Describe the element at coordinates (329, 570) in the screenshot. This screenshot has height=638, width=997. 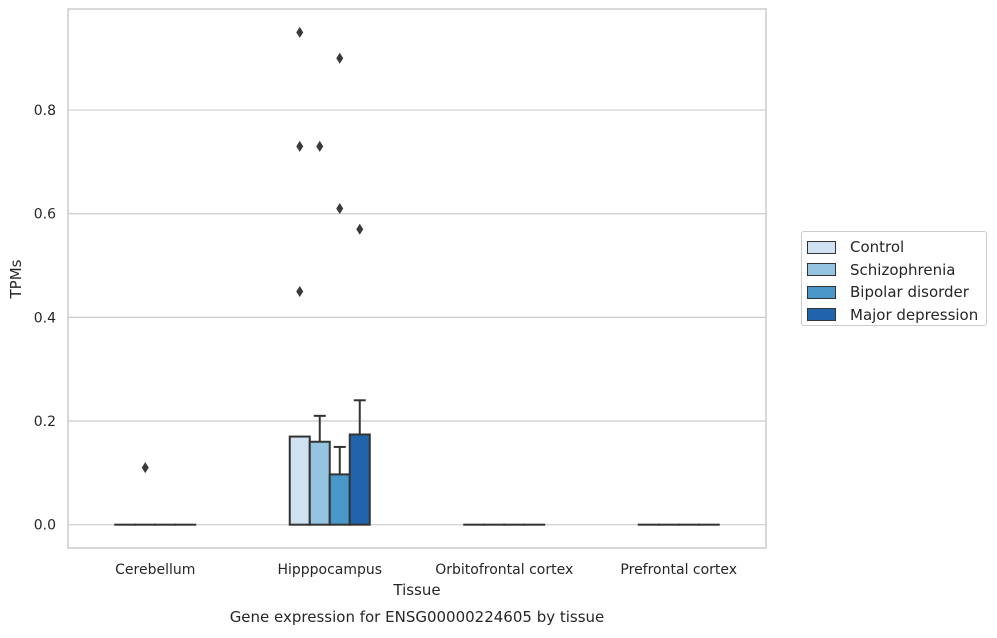
I see `x-tick-label: Hipppocampus` at that location.